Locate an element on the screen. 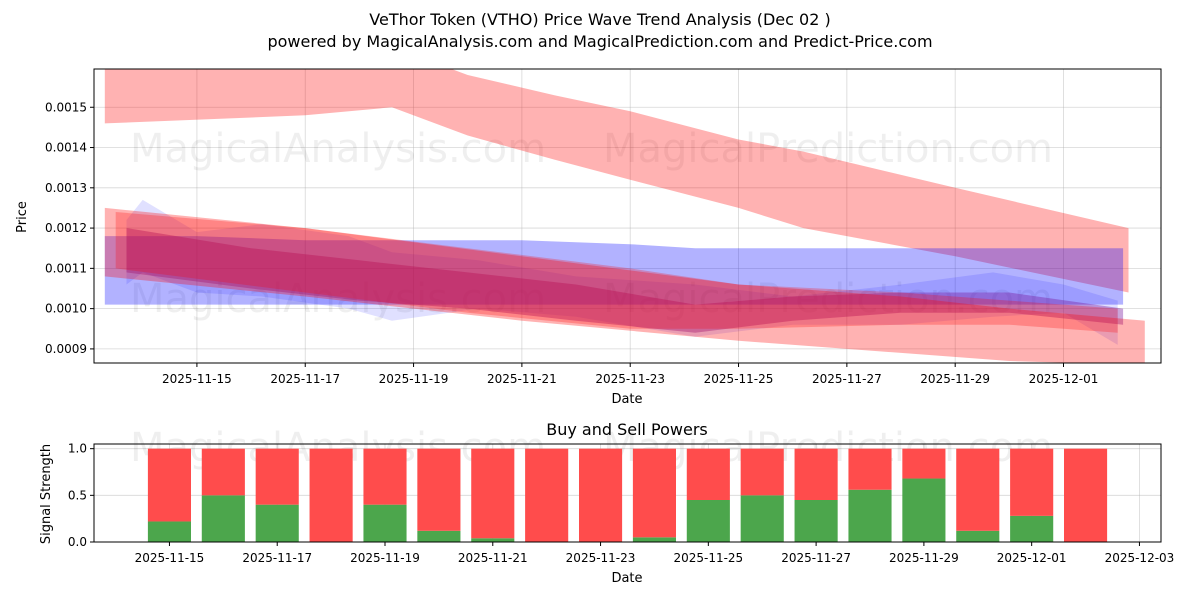 The image size is (1200, 604). signal-y-tick-label: 0.5 is located at coordinates (77, 495).